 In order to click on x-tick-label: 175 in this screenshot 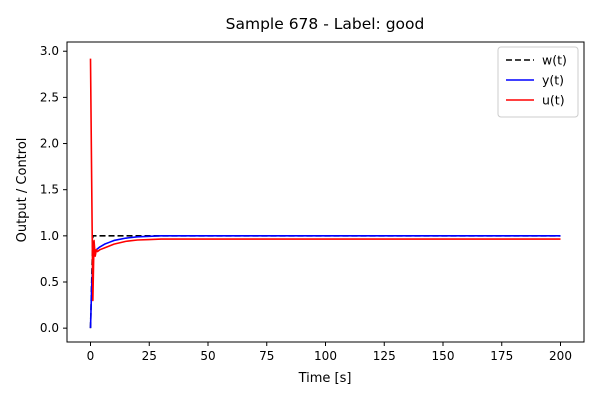, I will do `click(501, 356)`.